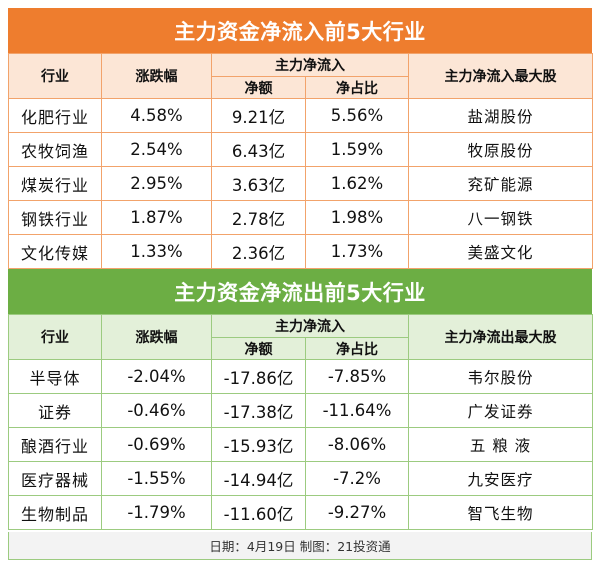 The height and width of the screenshot is (569, 600). What do you see at coordinates (156, 410) in the screenshot?
I see `change-cell: -0.46%` at bounding box center [156, 410].